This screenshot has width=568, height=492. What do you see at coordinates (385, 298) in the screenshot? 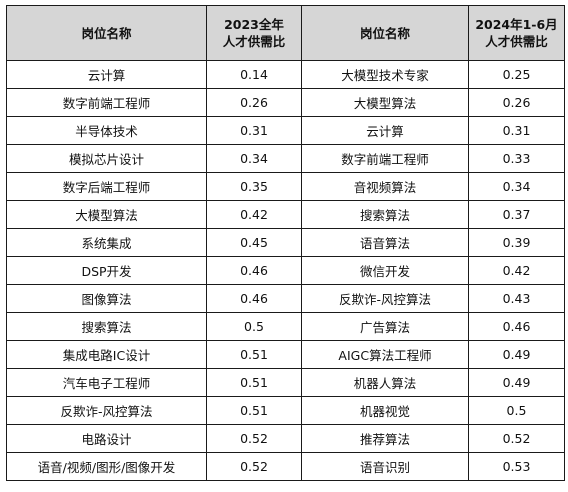
I see `job-name-2024-cell: 反欺诈-风控算法` at bounding box center [385, 298].